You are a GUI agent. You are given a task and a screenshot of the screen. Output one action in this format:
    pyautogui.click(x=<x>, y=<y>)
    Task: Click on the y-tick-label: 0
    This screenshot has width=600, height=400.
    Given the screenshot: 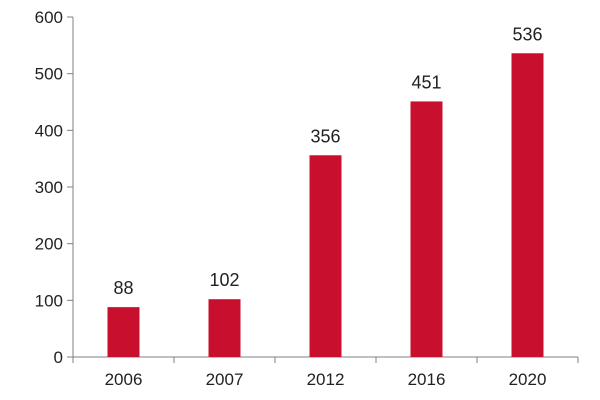 What is the action you would take?
    pyautogui.click(x=58, y=357)
    